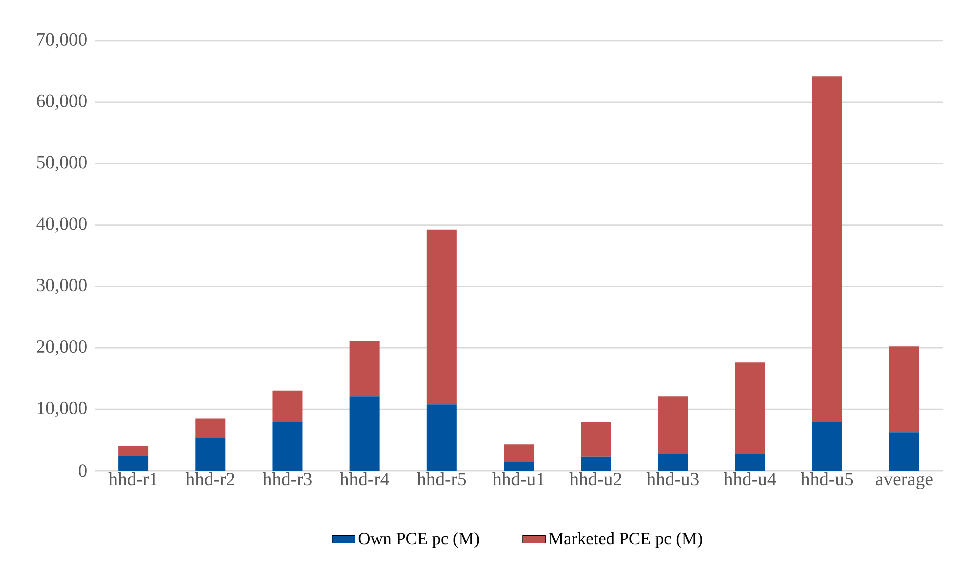 This screenshot has width=957, height=581. I want to click on x-tick-label: hhd-u2, so click(596, 479).